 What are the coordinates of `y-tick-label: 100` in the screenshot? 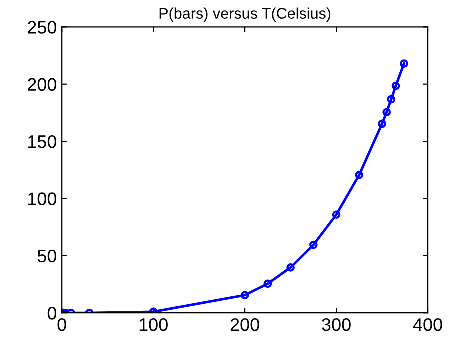 It's located at (42, 199).